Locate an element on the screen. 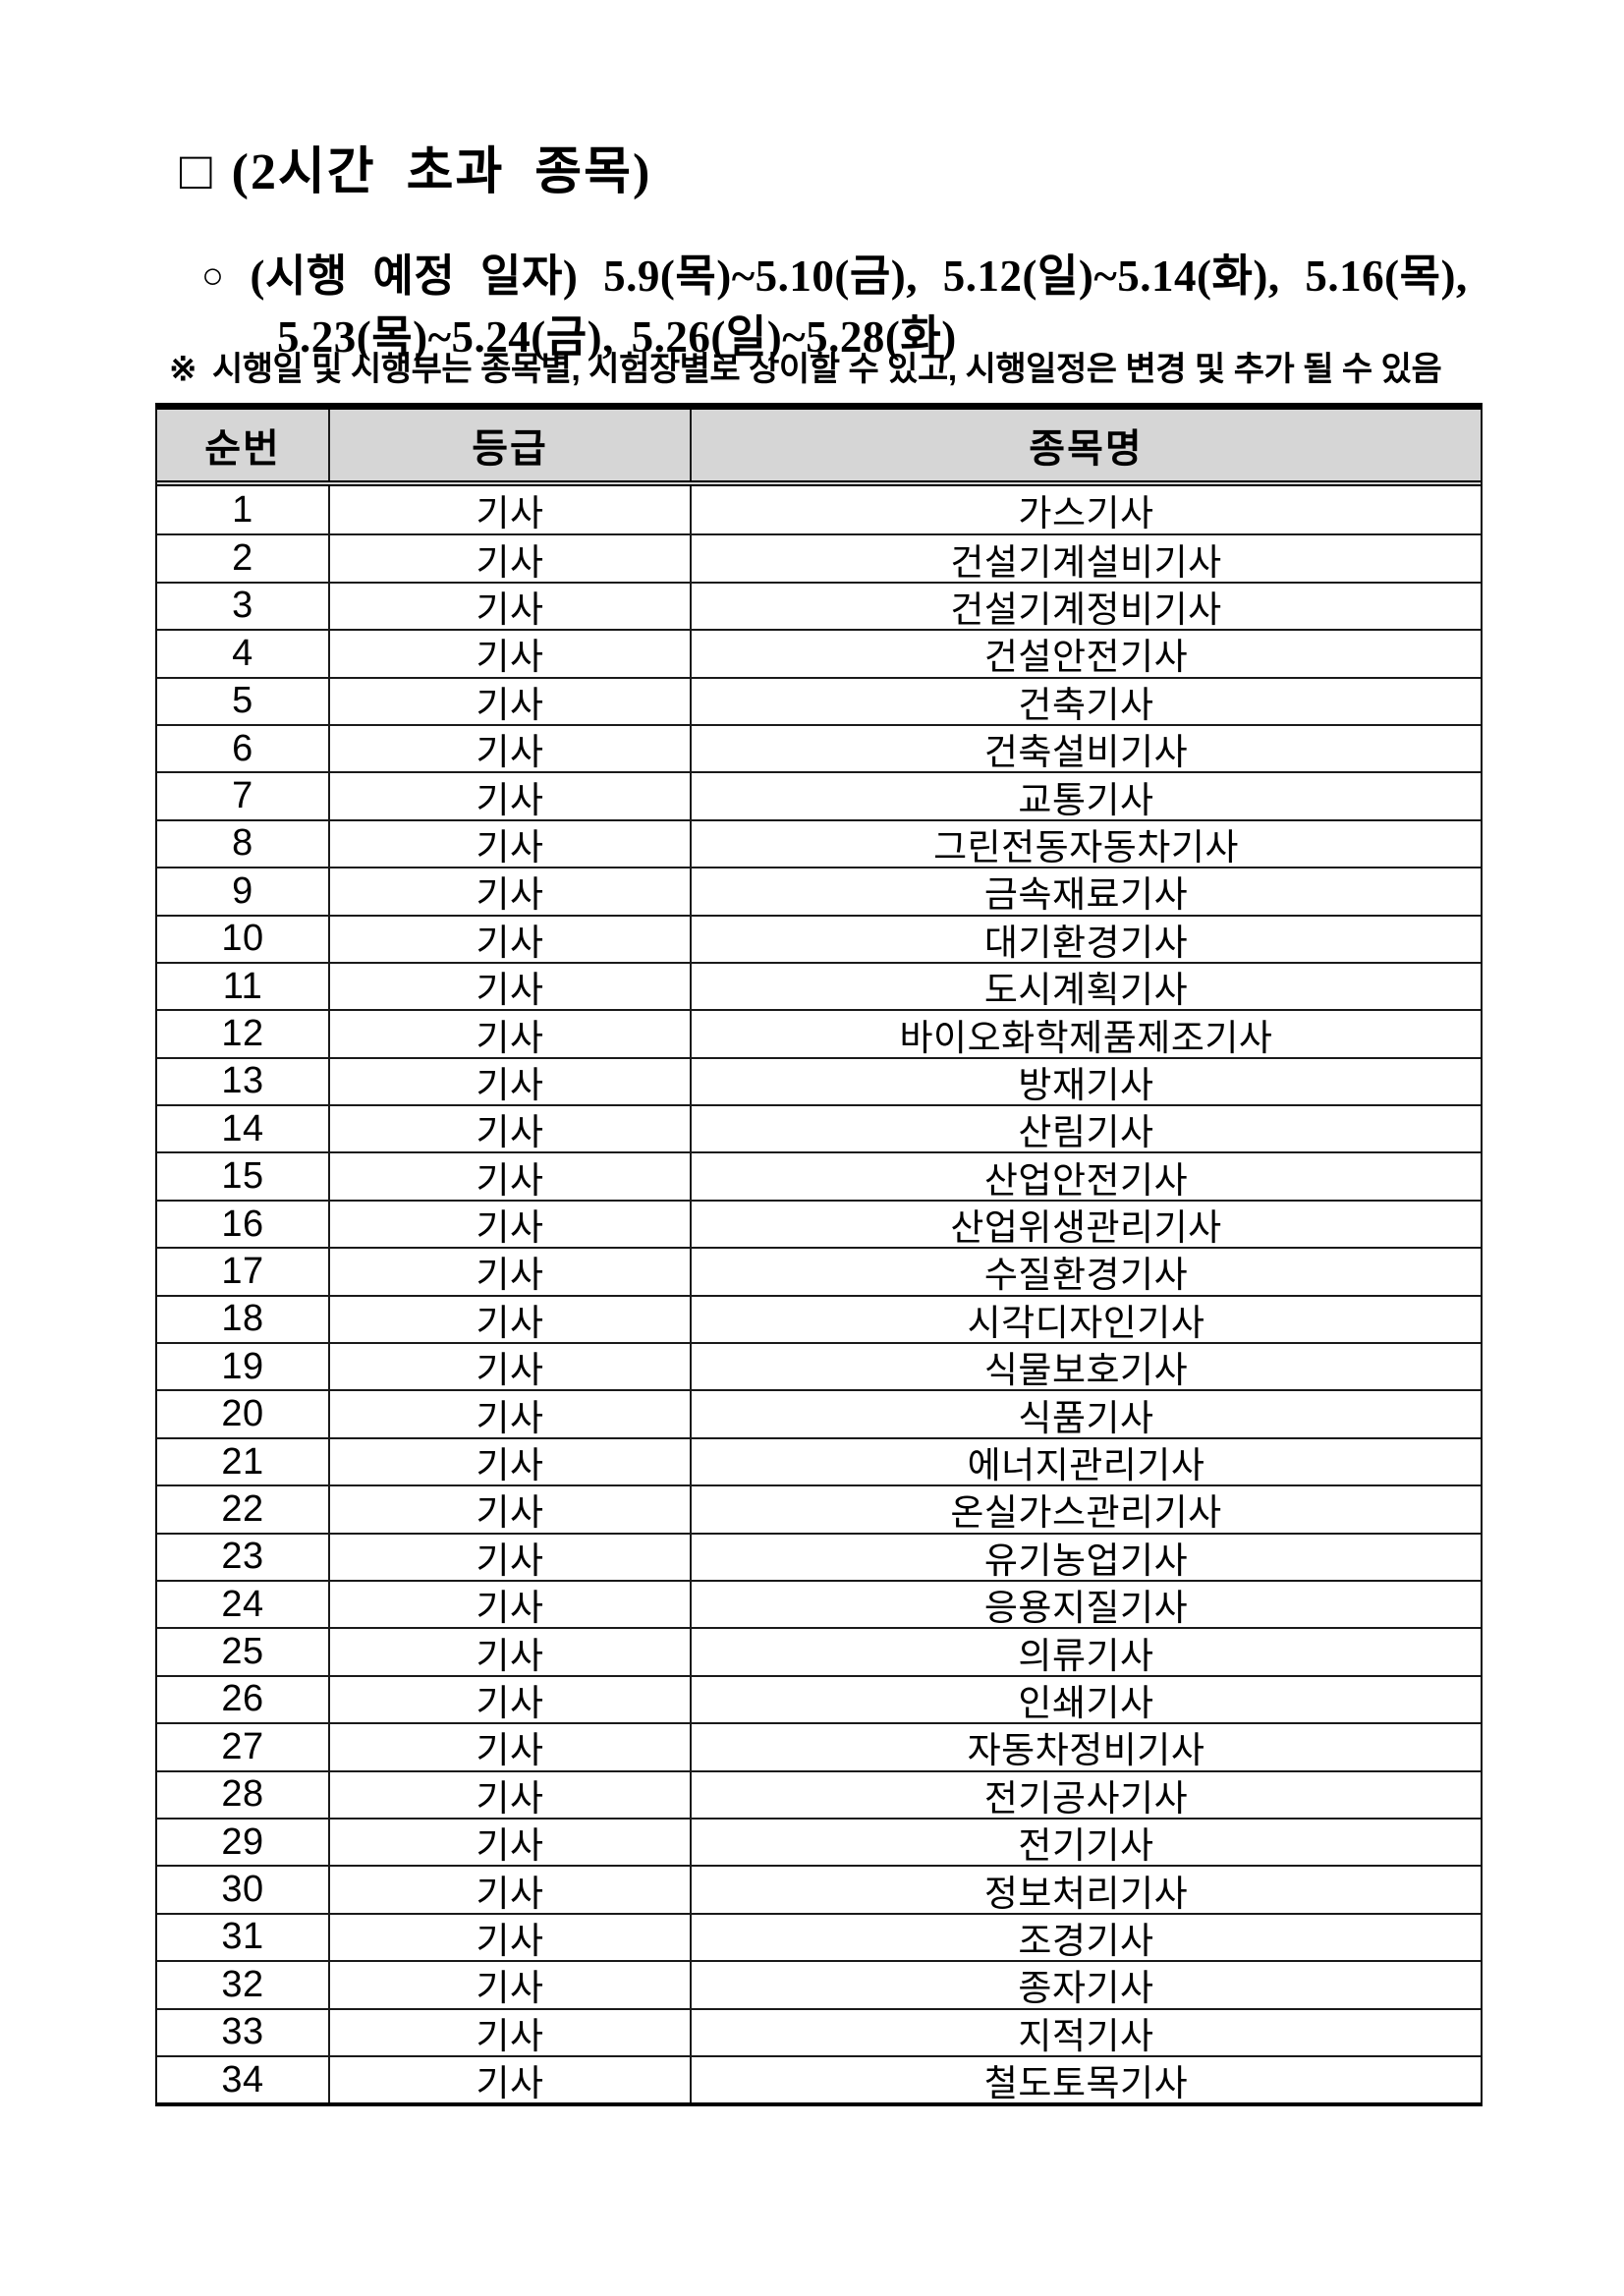  table-row: 16 기사 산업위생관리기사 is located at coordinates (819, 1223).